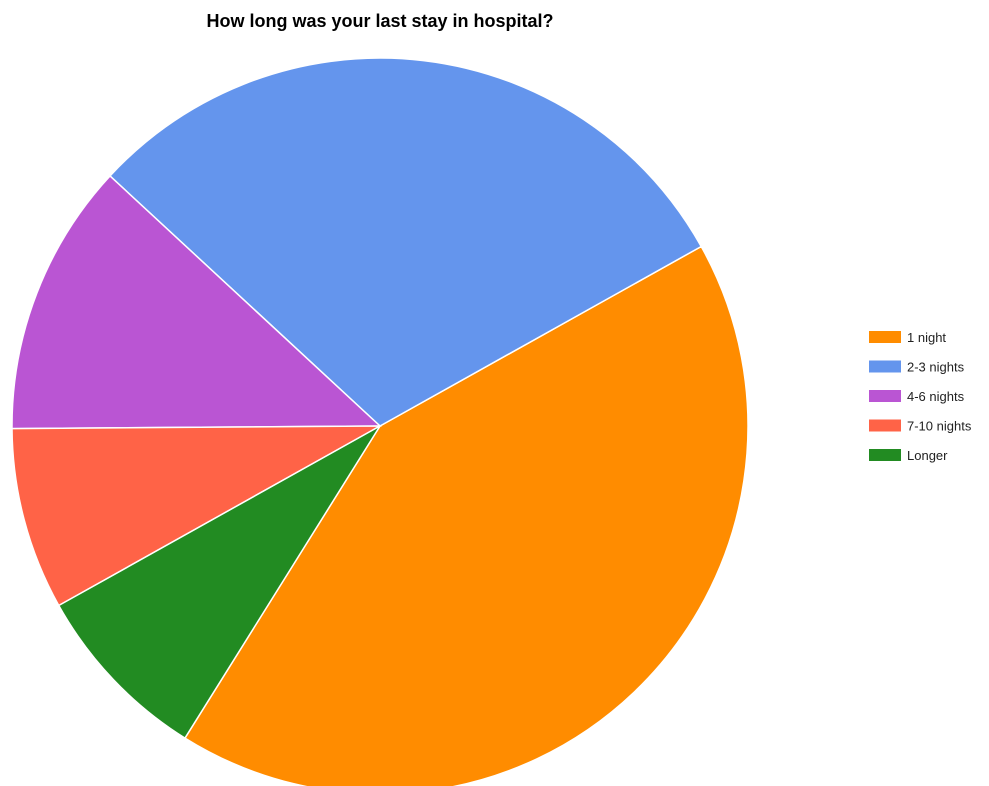 This screenshot has height=786, width=989. I want to click on pie-slice-4-6-nights, so click(196, 302).